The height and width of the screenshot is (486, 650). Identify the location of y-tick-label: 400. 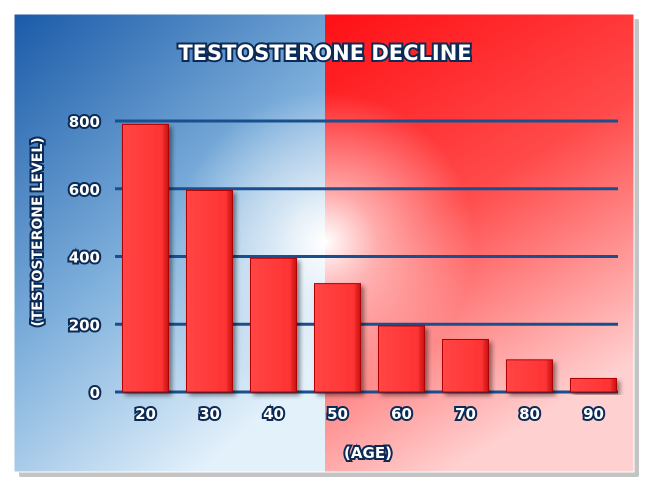
(84, 258).